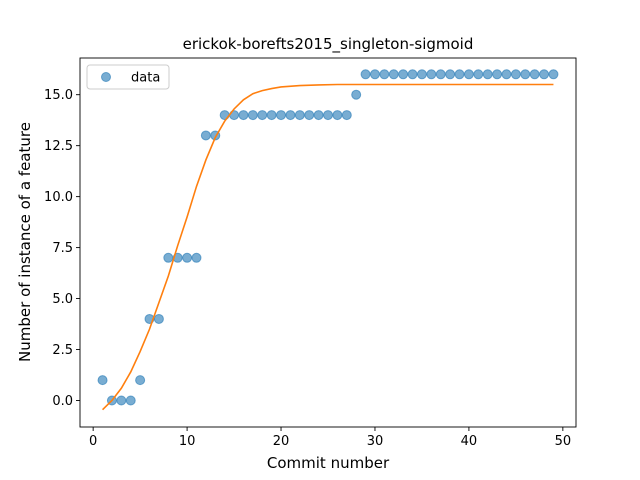  I want to click on chart-title: erickok-borefts2015_singleton-sigmoid, so click(328, 44).